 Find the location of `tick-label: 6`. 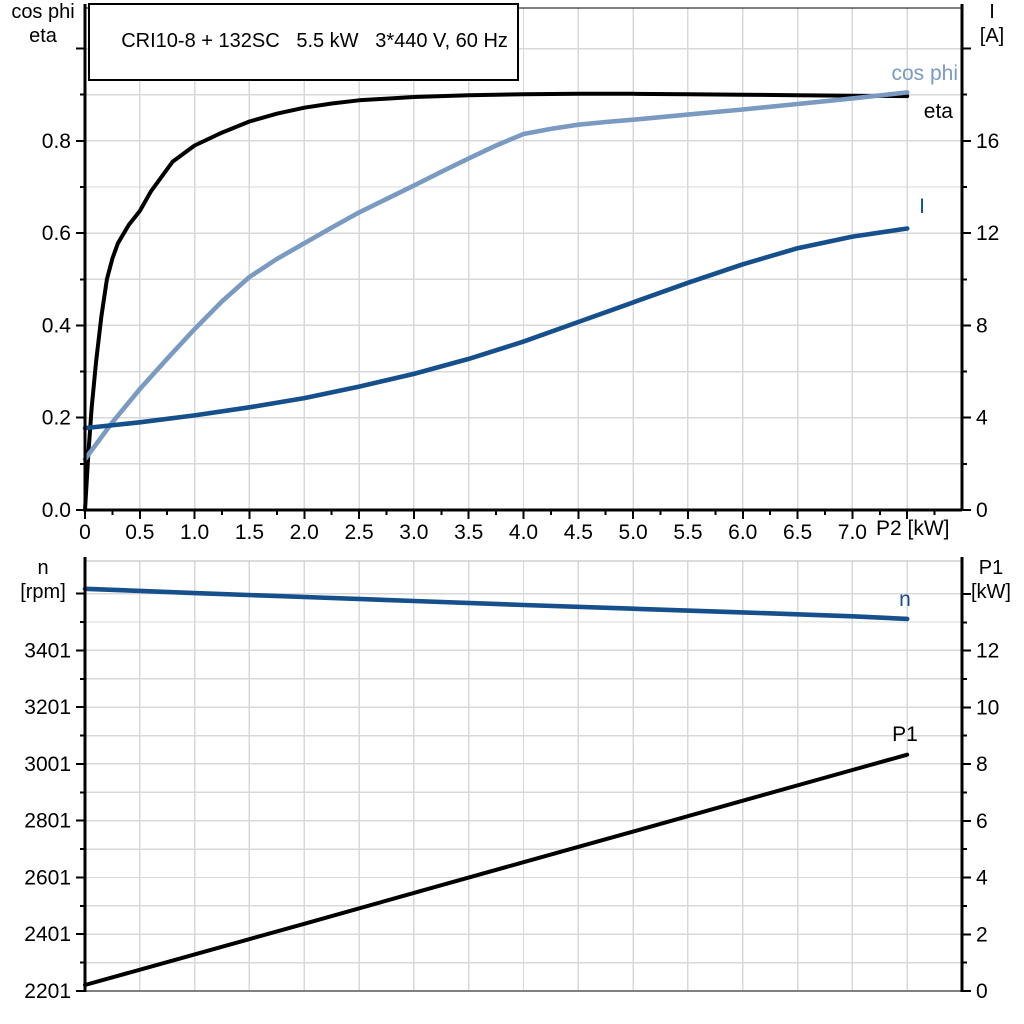

tick-label: 6 is located at coordinates (982, 821).